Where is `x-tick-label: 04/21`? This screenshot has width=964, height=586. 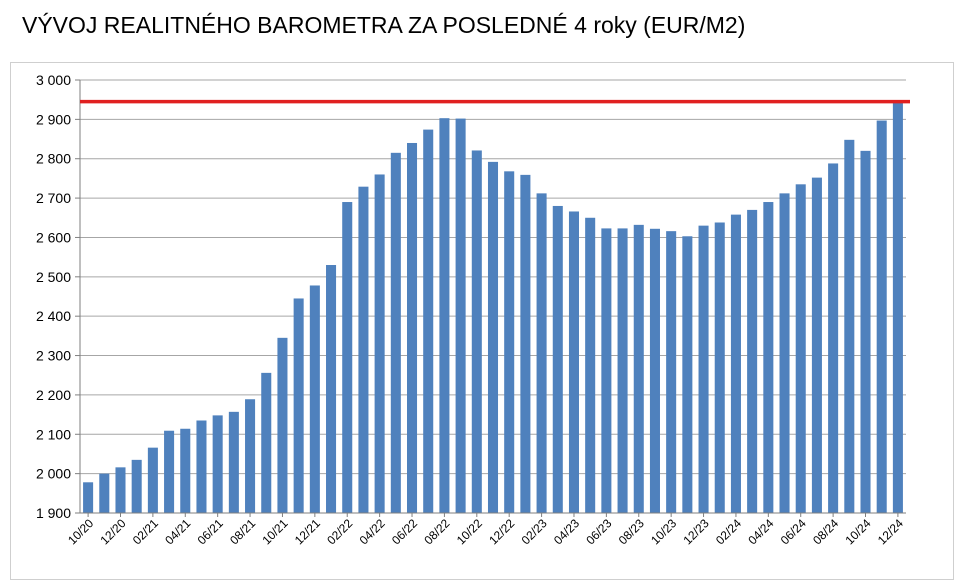 x-tick-label: 04/21 is located at coordinates (177, 531).